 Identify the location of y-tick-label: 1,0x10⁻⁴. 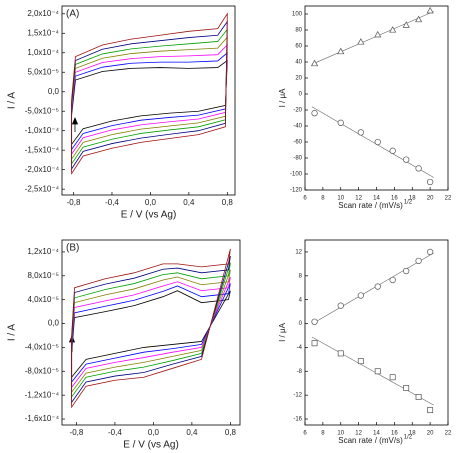
(43, 52).